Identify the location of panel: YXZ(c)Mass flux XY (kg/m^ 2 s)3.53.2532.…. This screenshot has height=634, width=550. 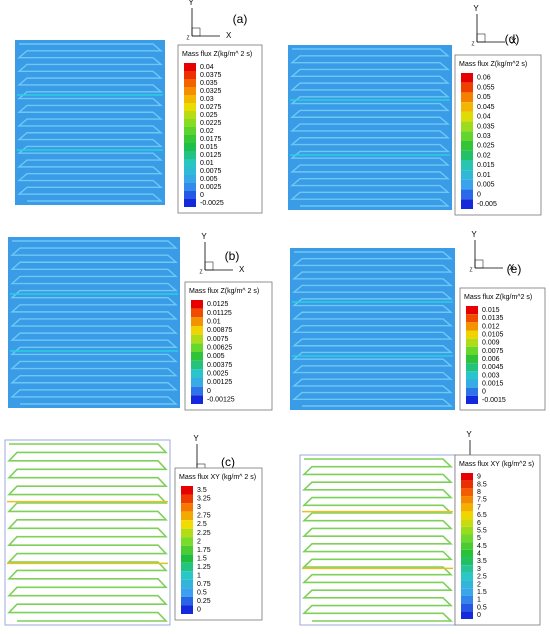
(133, 530).